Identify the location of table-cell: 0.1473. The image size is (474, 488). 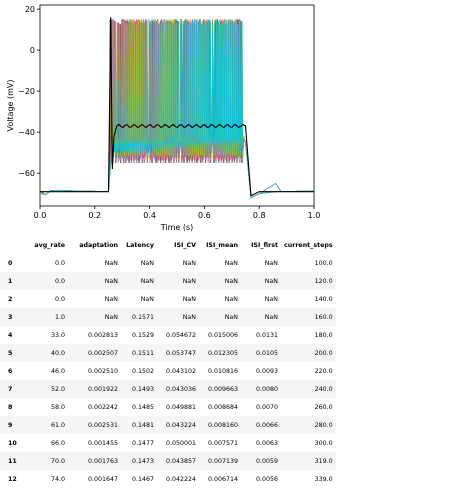
(139, 461).